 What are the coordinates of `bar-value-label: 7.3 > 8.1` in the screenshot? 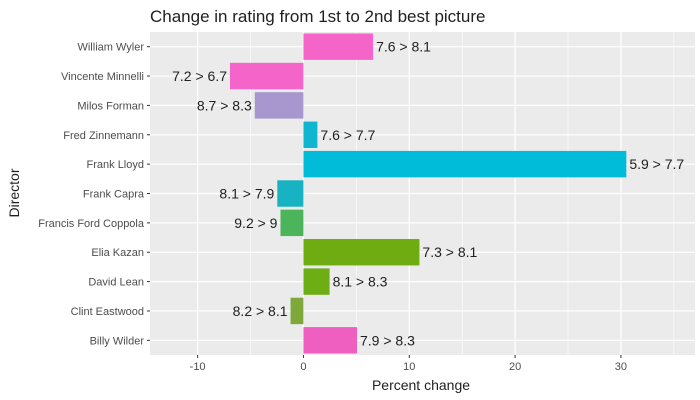 It's located at (449, 252).